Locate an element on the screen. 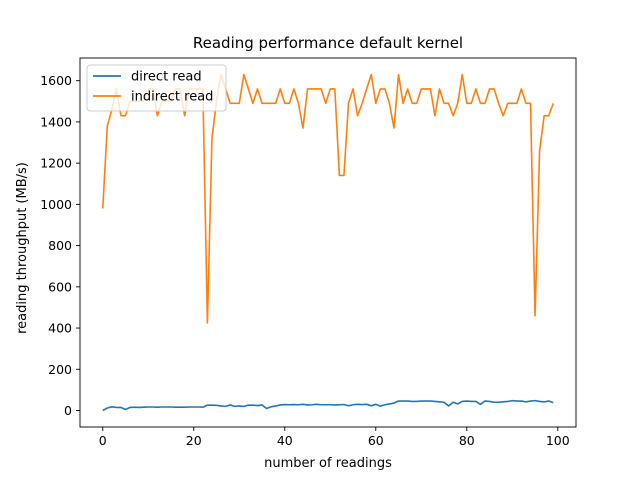 The image size is (640, 480). y-axis: 0 200 400 600 800 1000 1200 1400 1600 is located at coordinates (60, 245).